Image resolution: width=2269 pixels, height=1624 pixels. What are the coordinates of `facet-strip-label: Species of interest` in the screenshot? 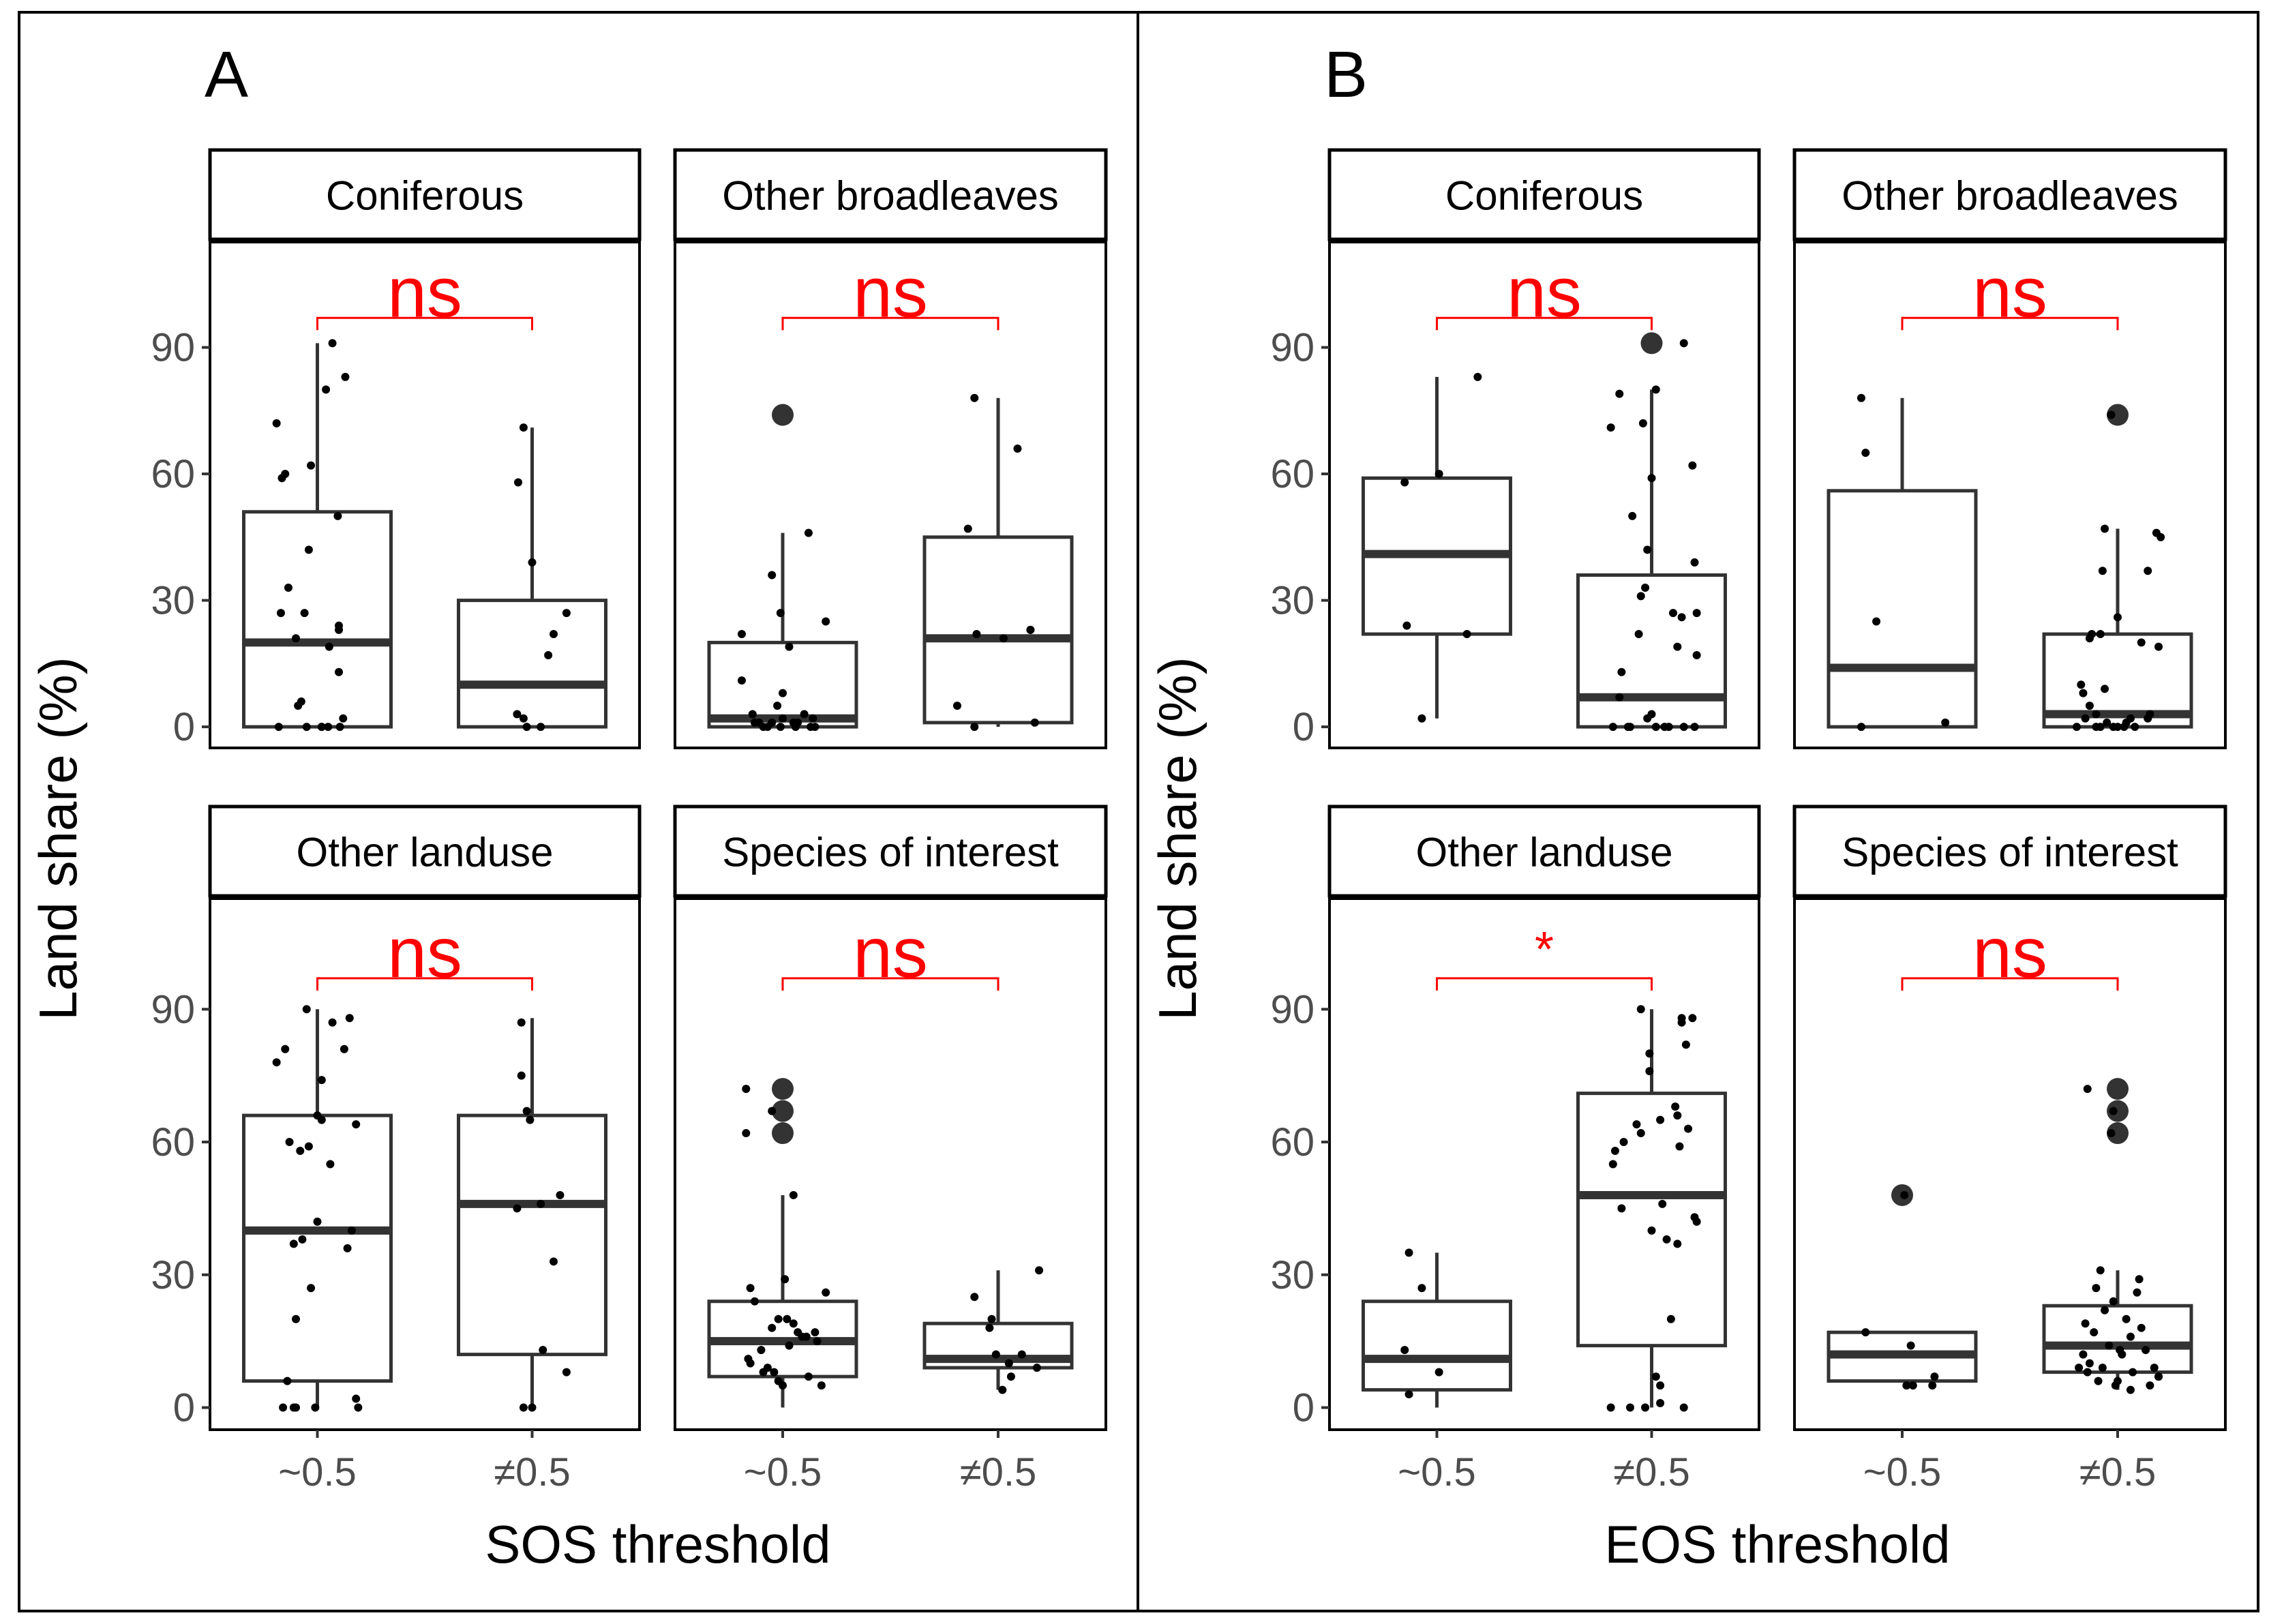 It's located at (2010, 852).